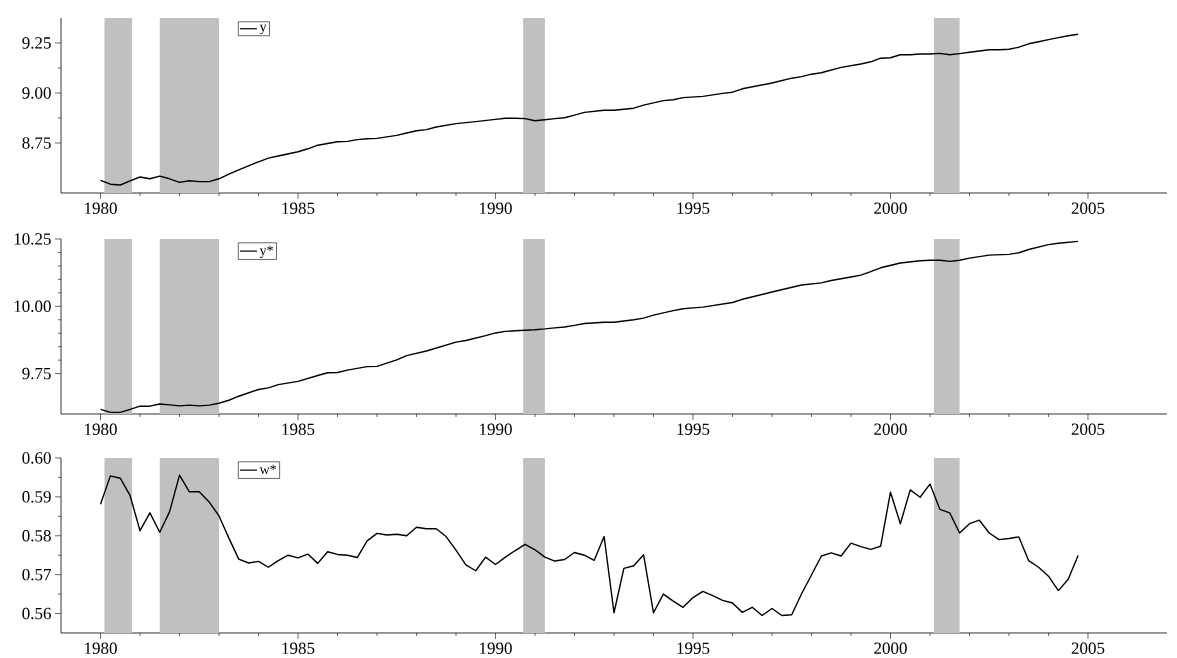 The height and width of the screenshot is (658, 1177). Describe the element at coordinates (266, 251) in the screenshot. I see `legend-label: y*` at that location.